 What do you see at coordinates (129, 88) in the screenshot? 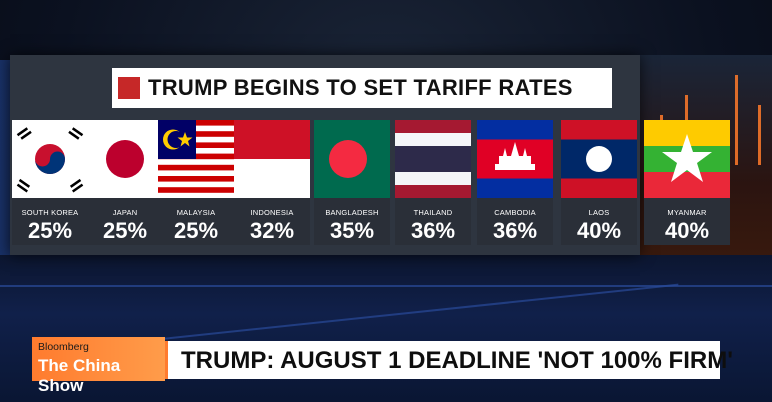
I see `title-accent-square` at bounding box center [129, 88].